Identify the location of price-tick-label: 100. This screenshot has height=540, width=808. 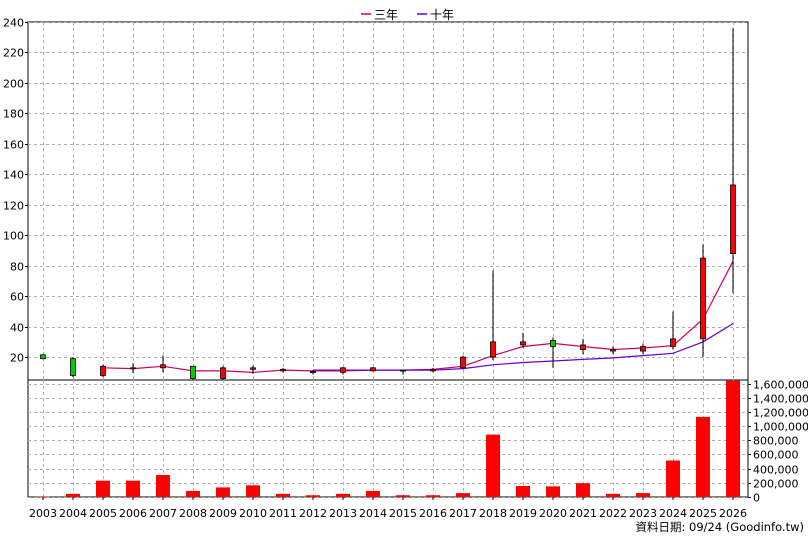
(13, 236).